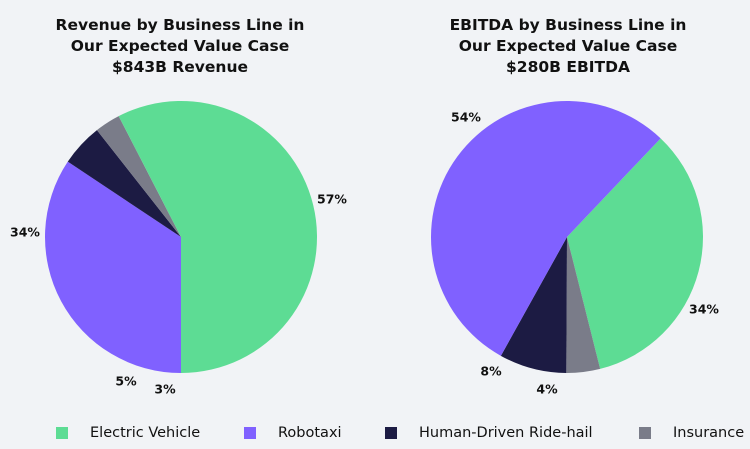 The width and height of the screenshot is (750, 449). I want to click on legend-label: Robotaxi, so click(310, 433).